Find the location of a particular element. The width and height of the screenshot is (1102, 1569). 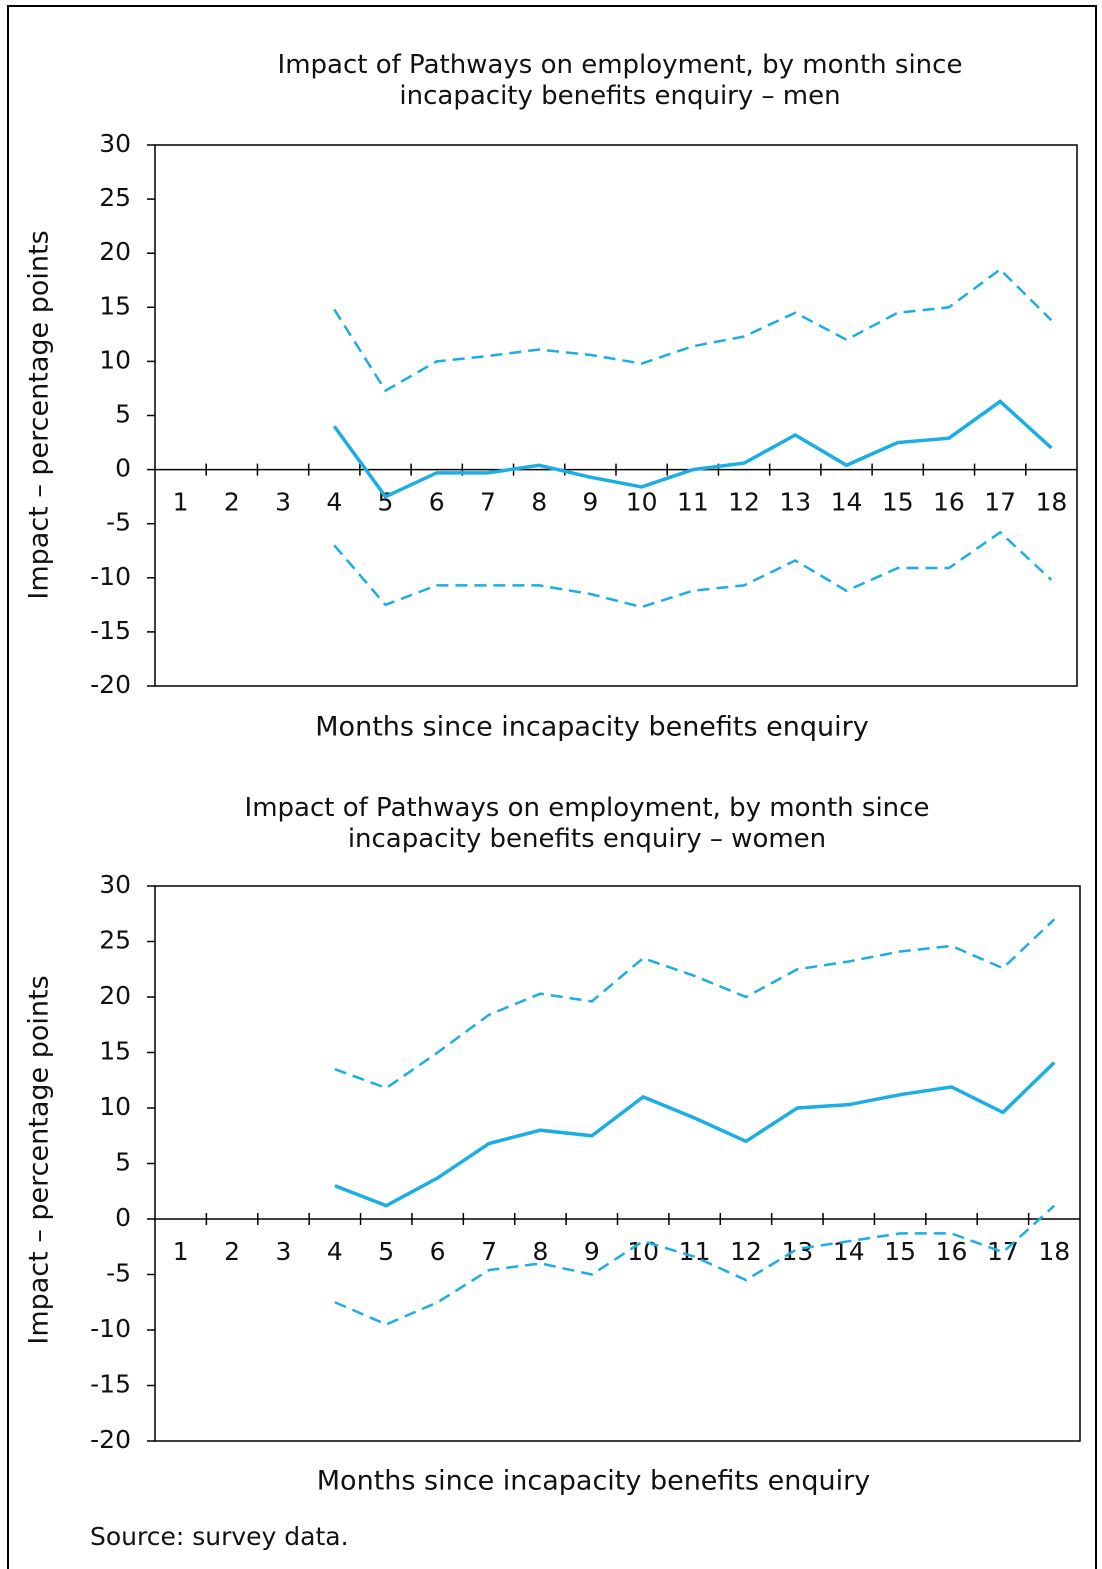

x-tick-label: 14 is located at coordinates (847, 502).